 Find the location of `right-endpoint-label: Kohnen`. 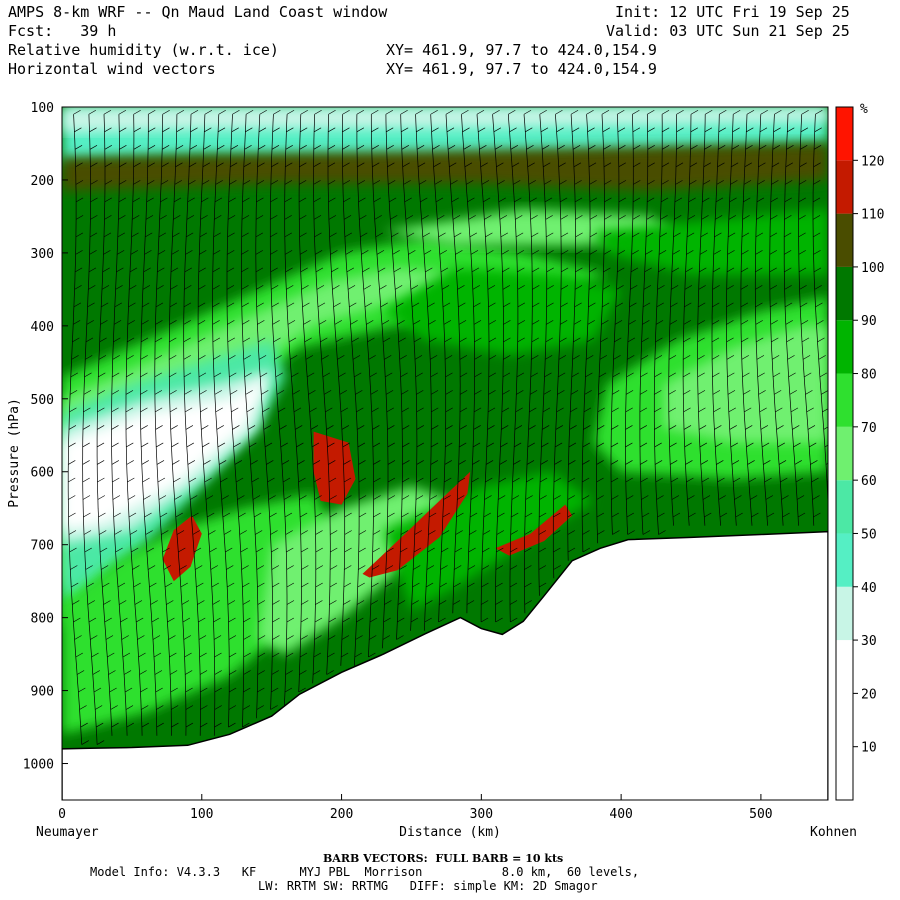

right-endpoint-label: Kohnen is located at coordinates (833, 832).